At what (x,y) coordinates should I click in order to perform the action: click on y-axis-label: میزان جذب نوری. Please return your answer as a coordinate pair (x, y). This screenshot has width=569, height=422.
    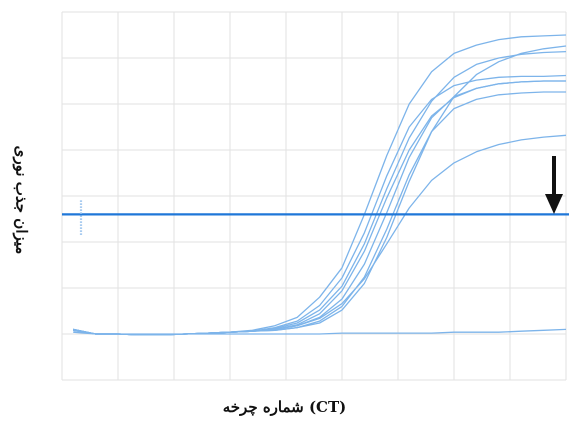
    Looking at the image, I should click on (21, 200).